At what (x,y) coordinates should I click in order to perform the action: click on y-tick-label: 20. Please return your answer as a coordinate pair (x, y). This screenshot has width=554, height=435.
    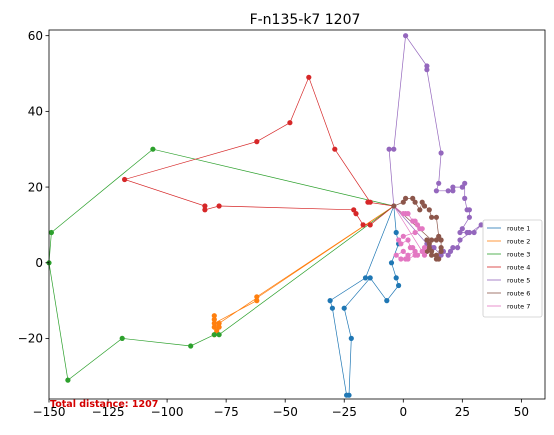
    Looking at the image, I should click on (35, 187).